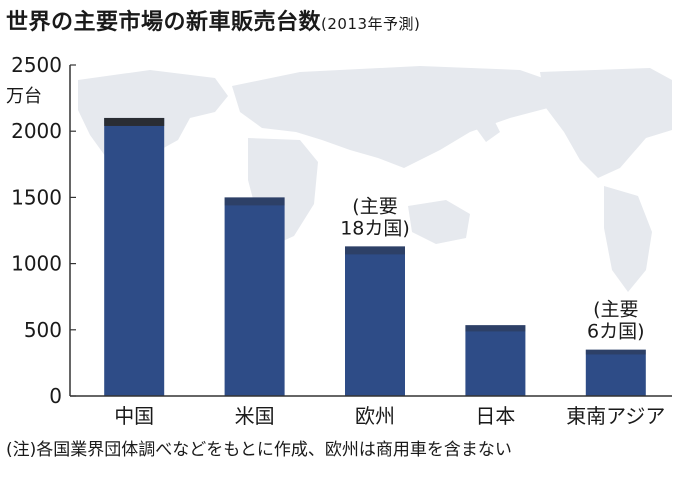 This screenshot has height=494, width=680. What do you see at coordinates (375, 416) in the screenshot?
I see `x-tick-label: 欧州` at bounding box center [375, 416].